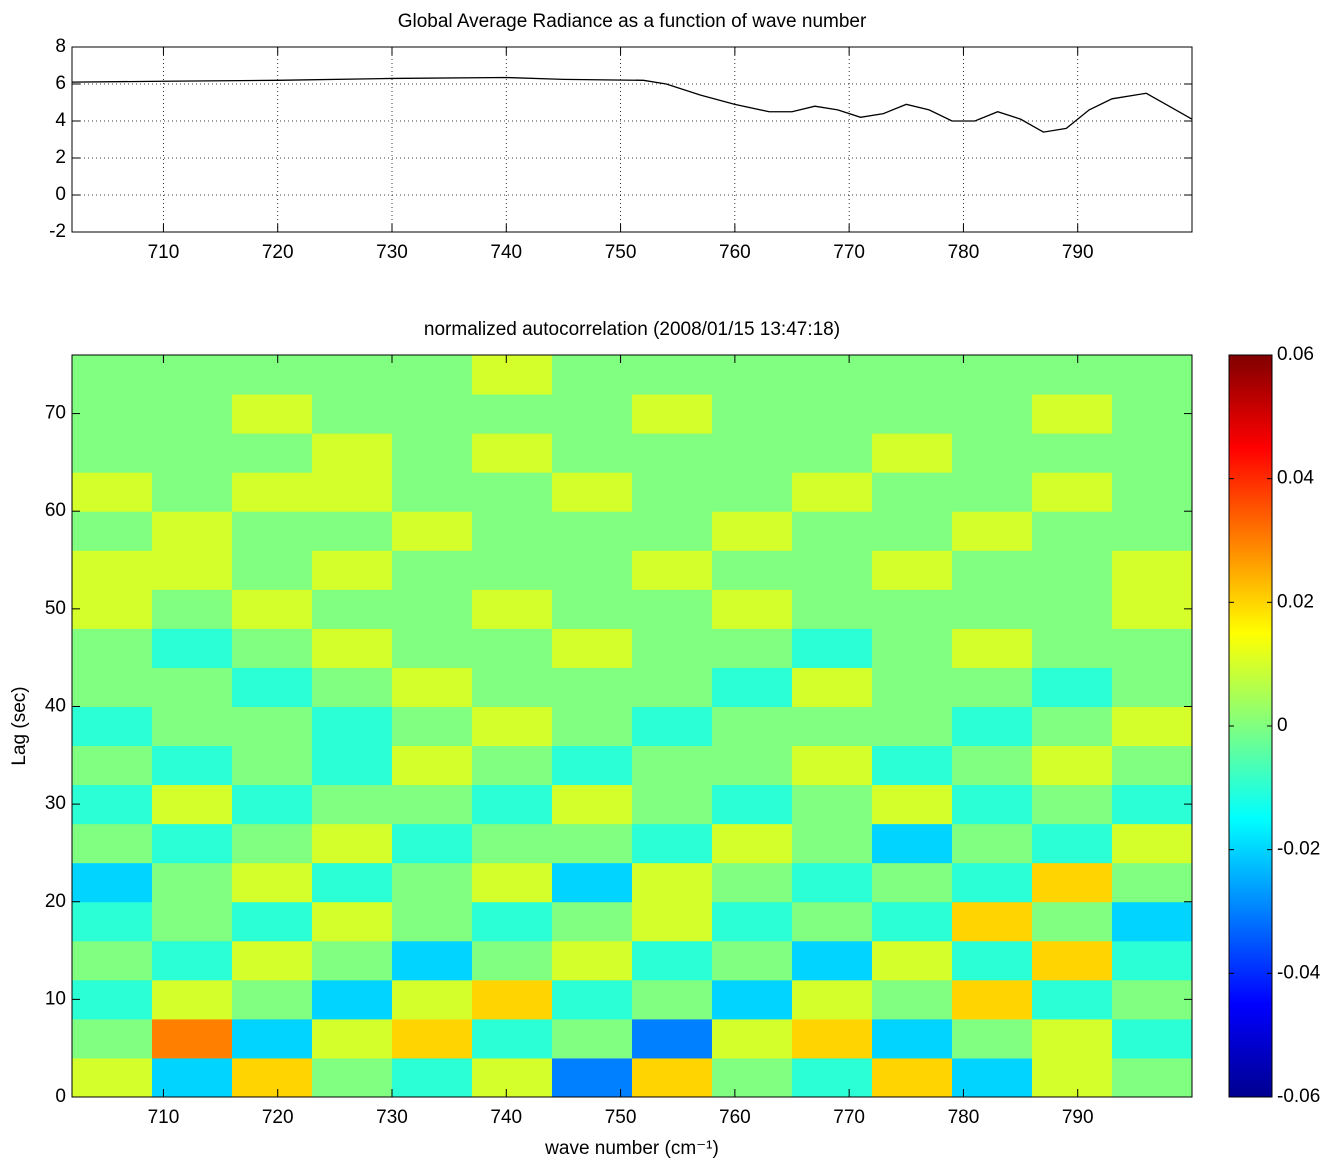 Image resolution: width=1332 pixels, height=1169 pixels. Describe the element at coordinates (60, 1096) in the screenshot. I see `y-tick-label: 0` at that location.